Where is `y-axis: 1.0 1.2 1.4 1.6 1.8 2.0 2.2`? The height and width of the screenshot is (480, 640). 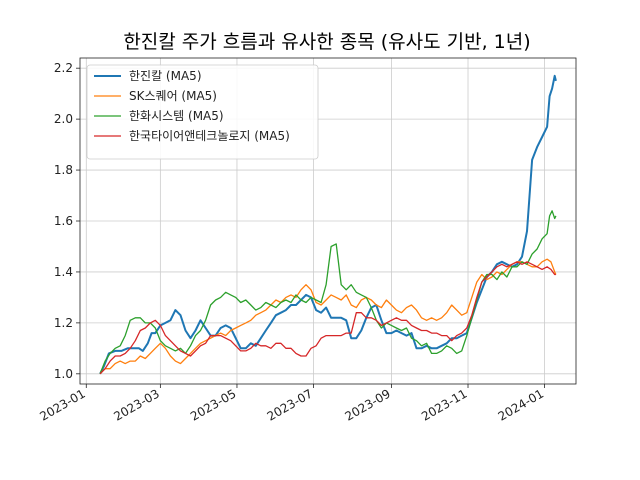 y-axis: 1.0 1.2 1.4 1.6 1.8 2.0 2.2 is located at coordinates (67, 221).